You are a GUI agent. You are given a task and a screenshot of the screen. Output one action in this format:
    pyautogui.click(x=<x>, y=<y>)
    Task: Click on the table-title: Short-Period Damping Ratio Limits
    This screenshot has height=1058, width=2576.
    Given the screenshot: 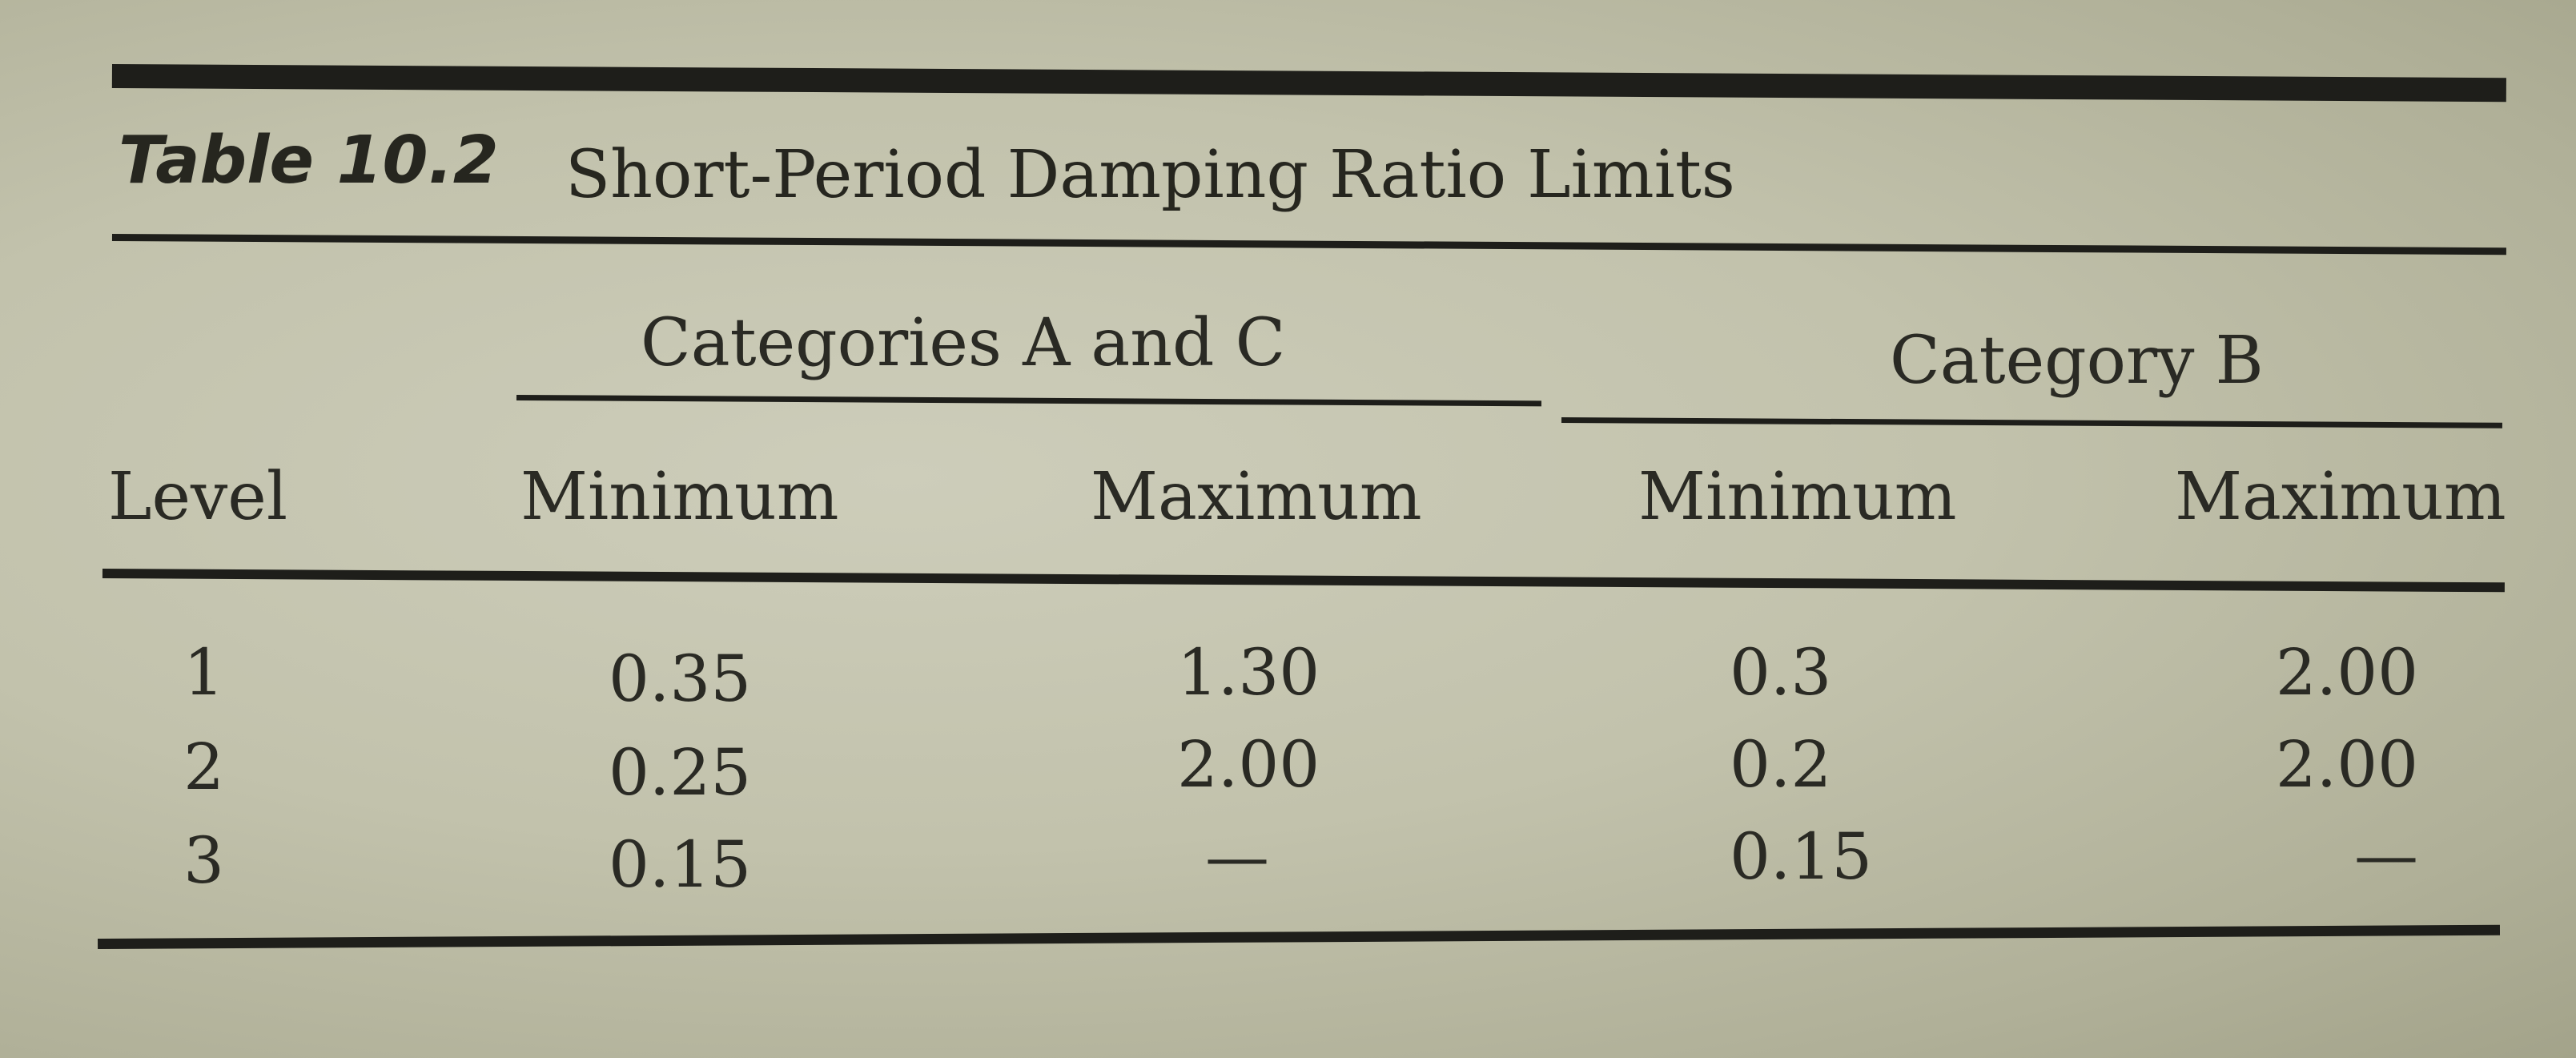 What is the action you would take?
    pyautogui.click(x=1150, y=175)
    